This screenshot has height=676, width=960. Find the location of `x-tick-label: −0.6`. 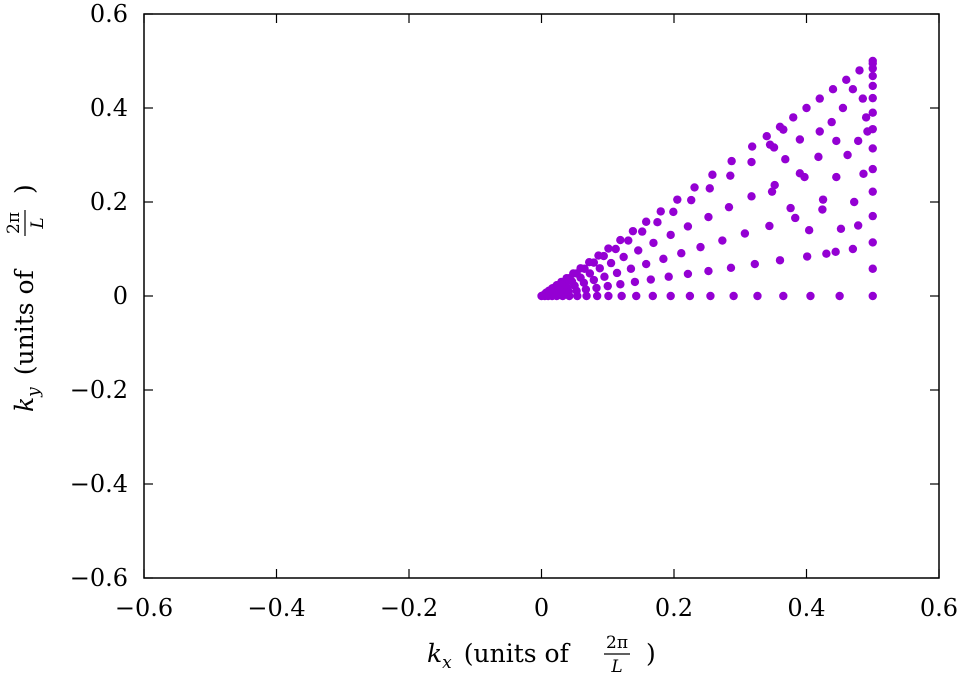

x-tick-label: −0.6 is located at coordinates (144, 608).